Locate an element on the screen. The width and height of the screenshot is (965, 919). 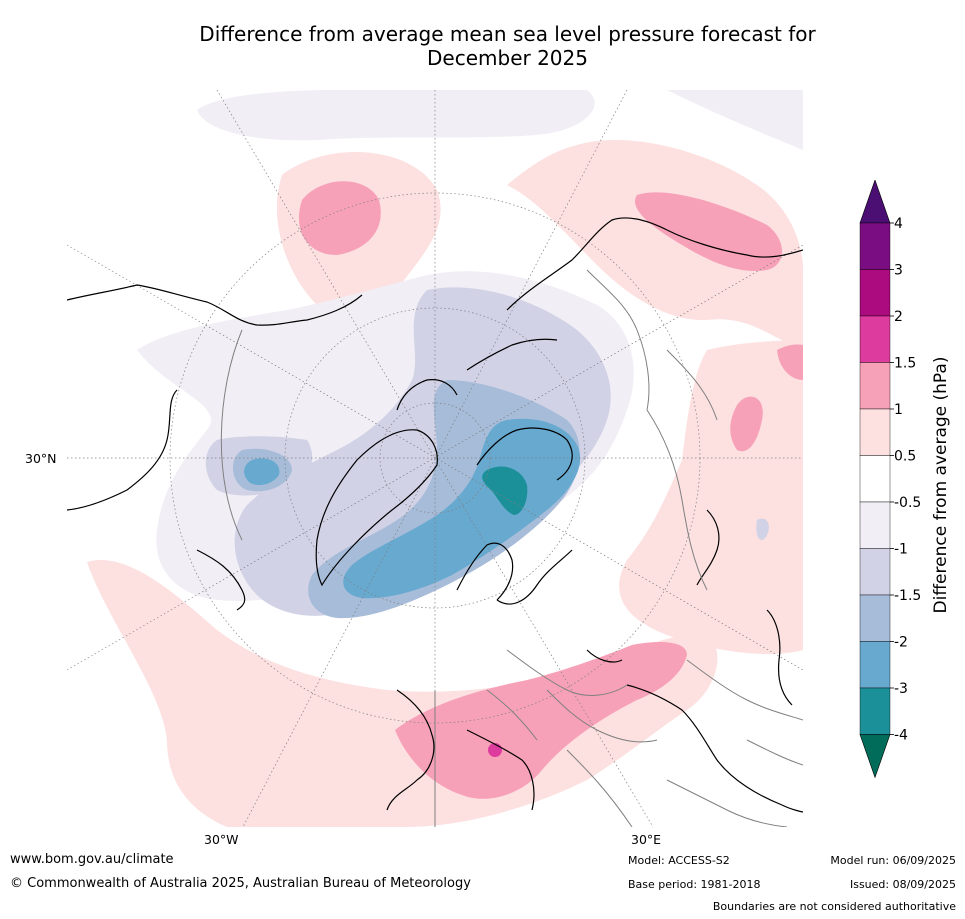
colorbar-tick-label: 4 is located at coordinates (898, 224).